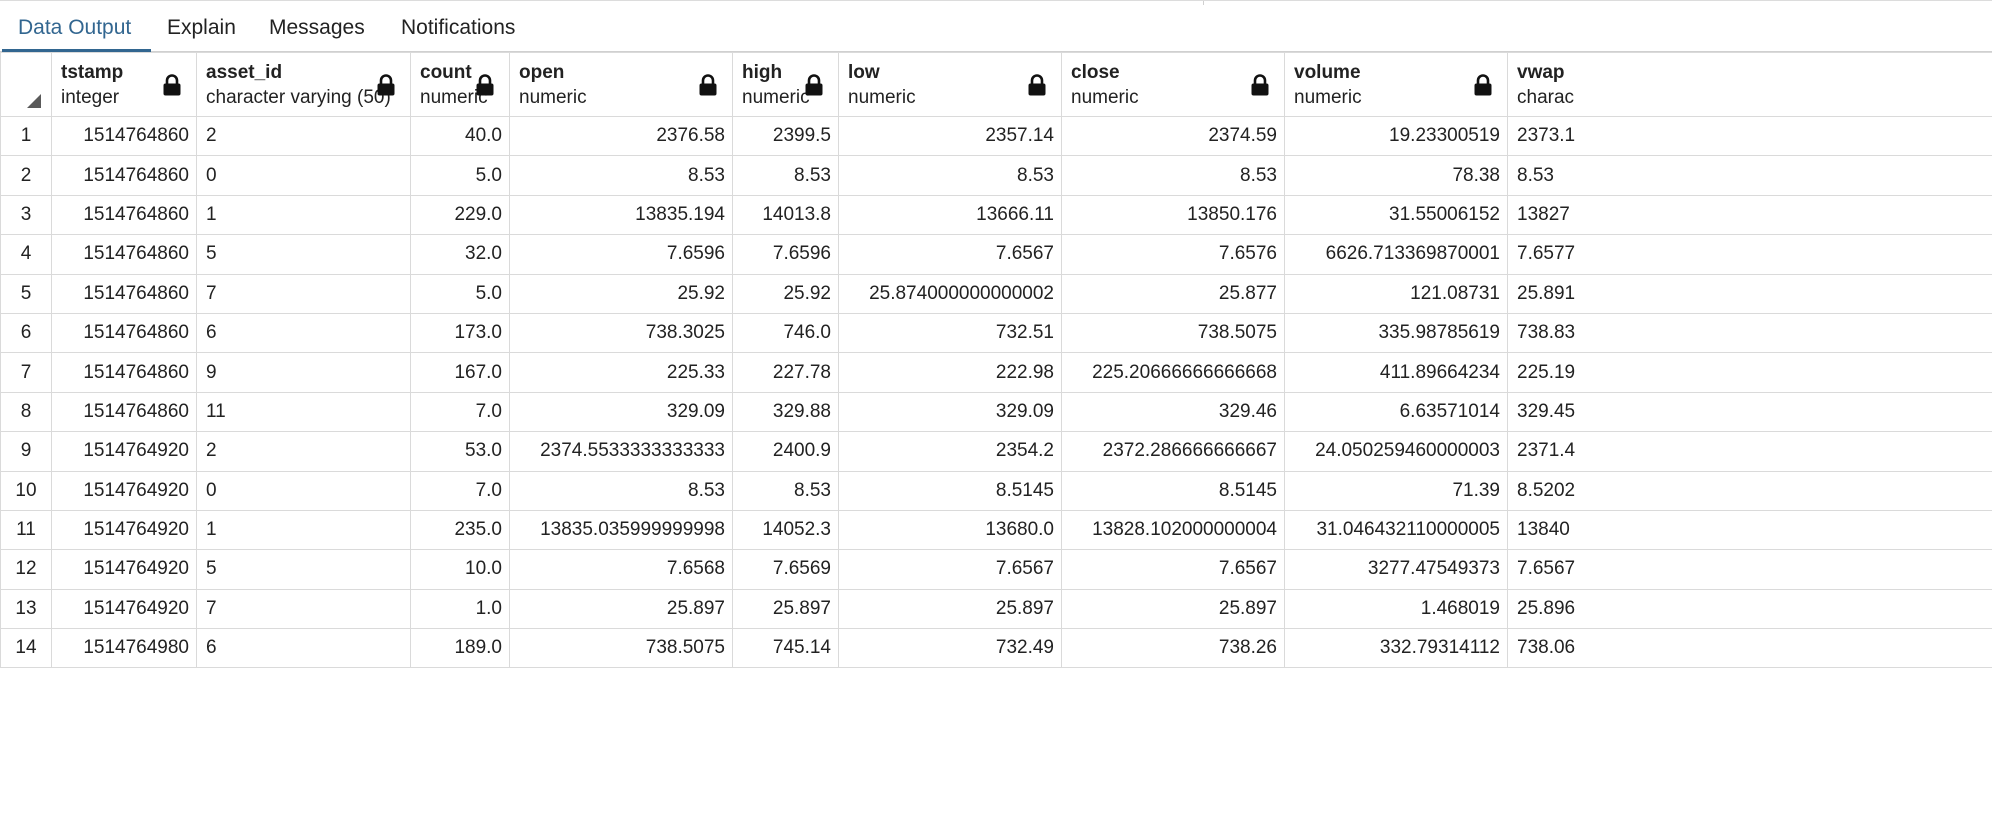 Image resolution: width=1992 pixels, height=818 pixels. I want to click on select-all-corner, so click(26, 85).